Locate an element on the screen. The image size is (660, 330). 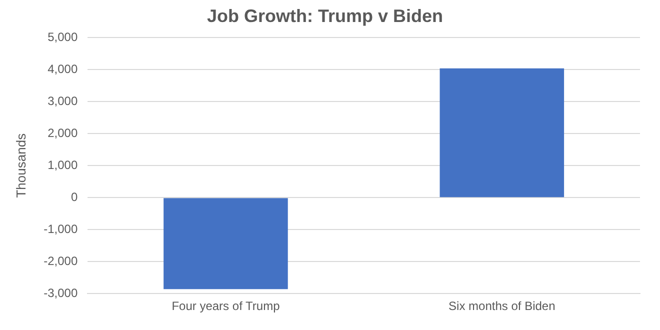
x-tick-label: Four years of Trump is located at coordinates (226, 306).